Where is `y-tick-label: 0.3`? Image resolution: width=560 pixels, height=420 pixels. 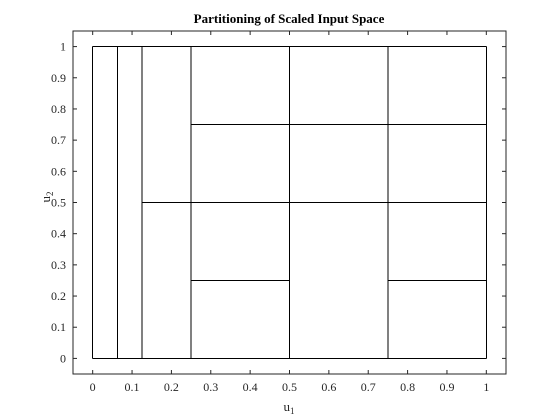 y-tick-label: 0.3 is located at coordinates (58, 265).